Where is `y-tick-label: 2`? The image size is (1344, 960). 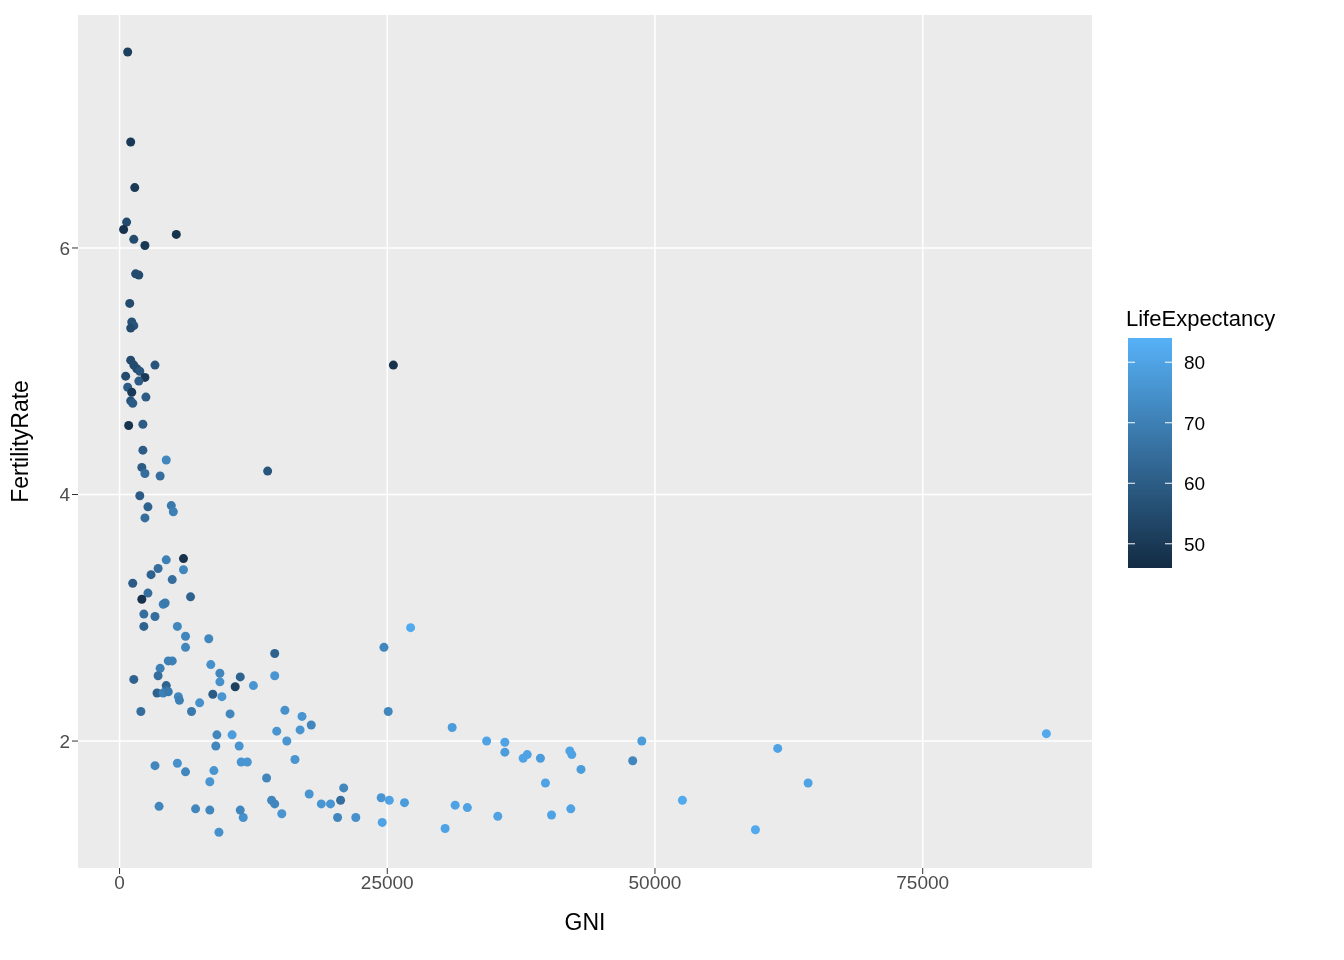 y-tick-label: 2 is located at coordinates (64, 741).